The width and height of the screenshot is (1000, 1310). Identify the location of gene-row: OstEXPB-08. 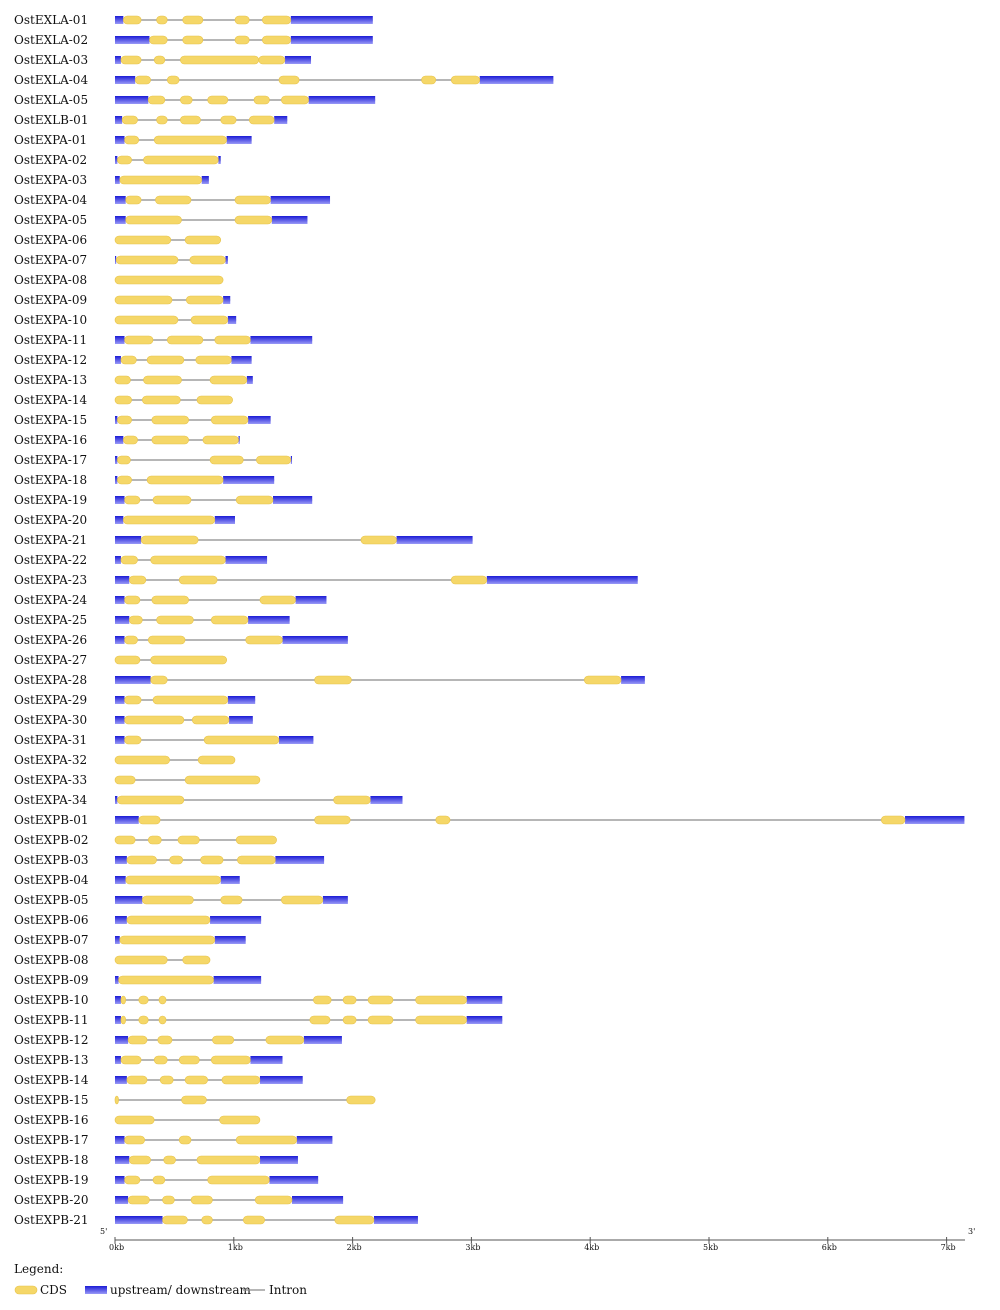
(112, 960).